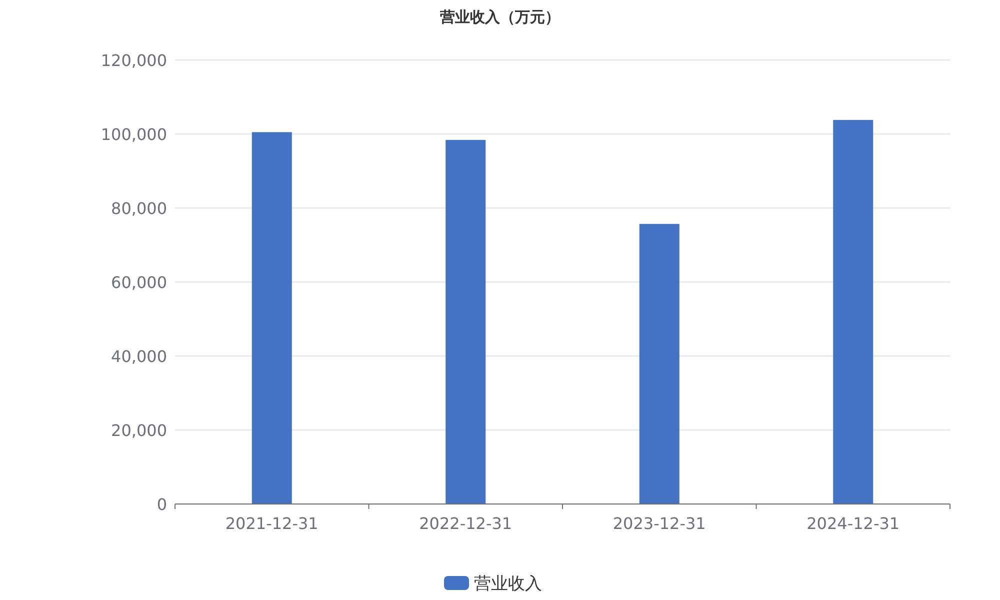 This screenshot has height=600, width=1000. I want to click on x-tick-label: 2023-12-31, so click(659, 523).